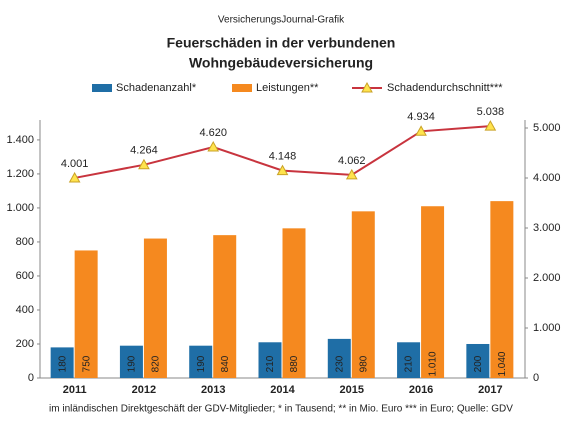  I want to click on x-tick-label: 2013, so click(213, 390).